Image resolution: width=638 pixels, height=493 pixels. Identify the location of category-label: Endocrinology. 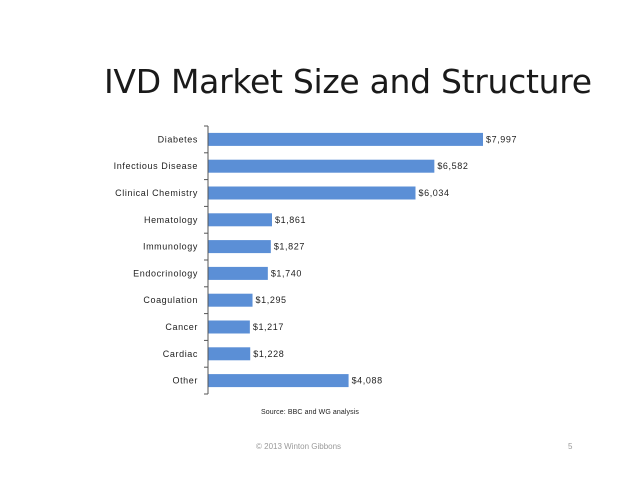
(165, 273).